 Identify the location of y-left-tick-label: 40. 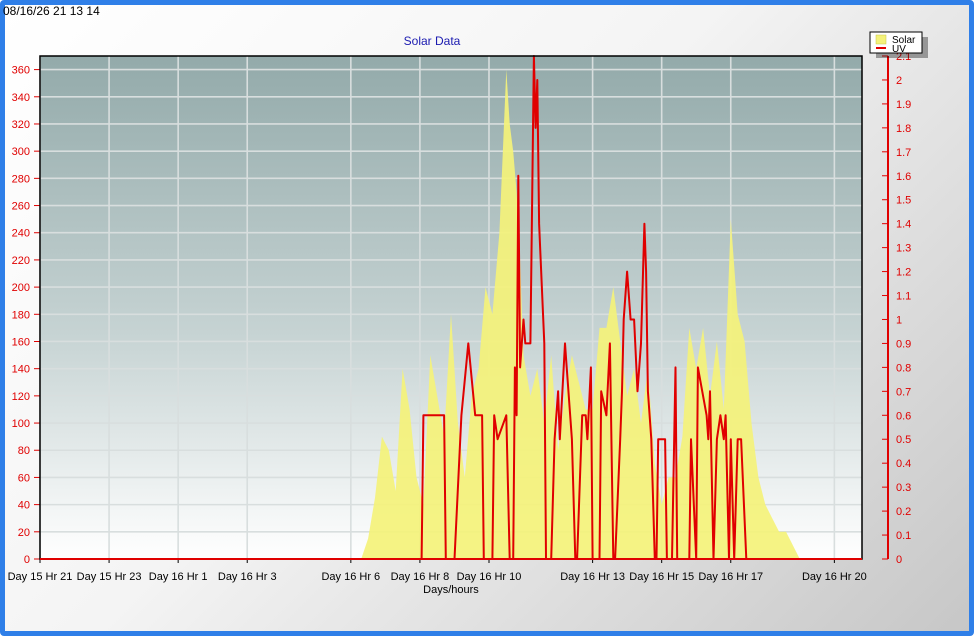
(24, 506).